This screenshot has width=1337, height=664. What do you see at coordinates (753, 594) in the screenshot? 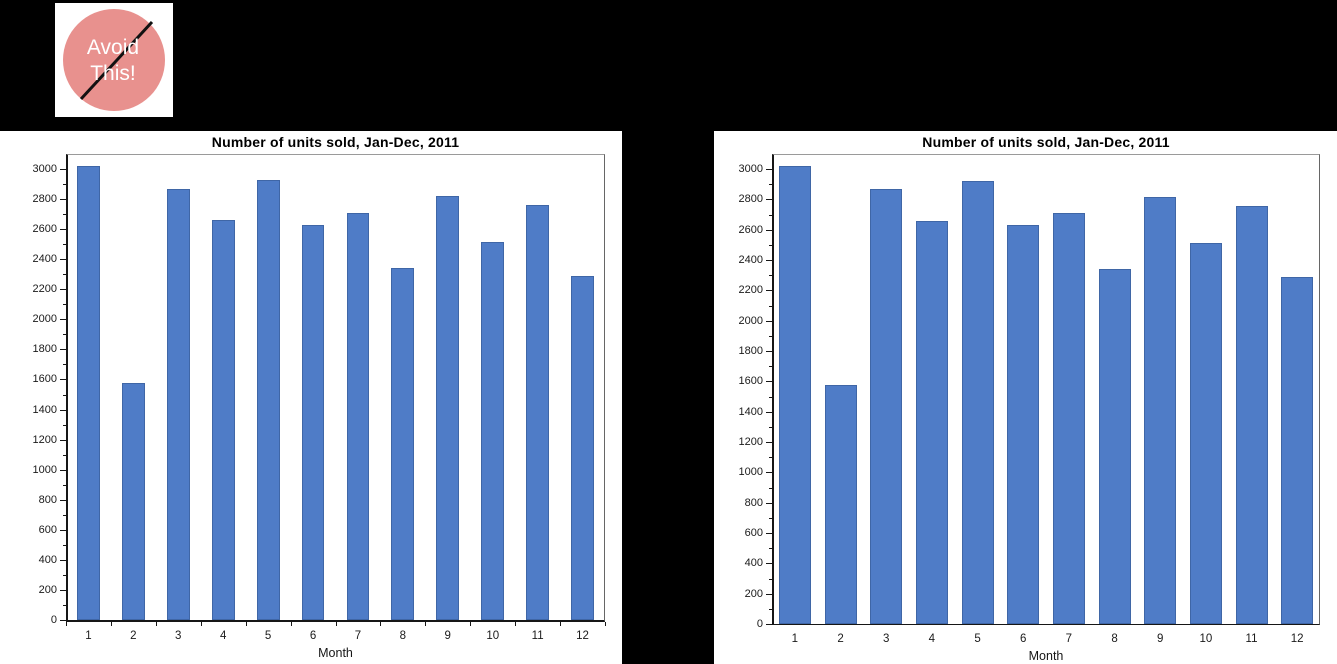
I see `y-tick-label: 200` at bounding box center [753, 594].